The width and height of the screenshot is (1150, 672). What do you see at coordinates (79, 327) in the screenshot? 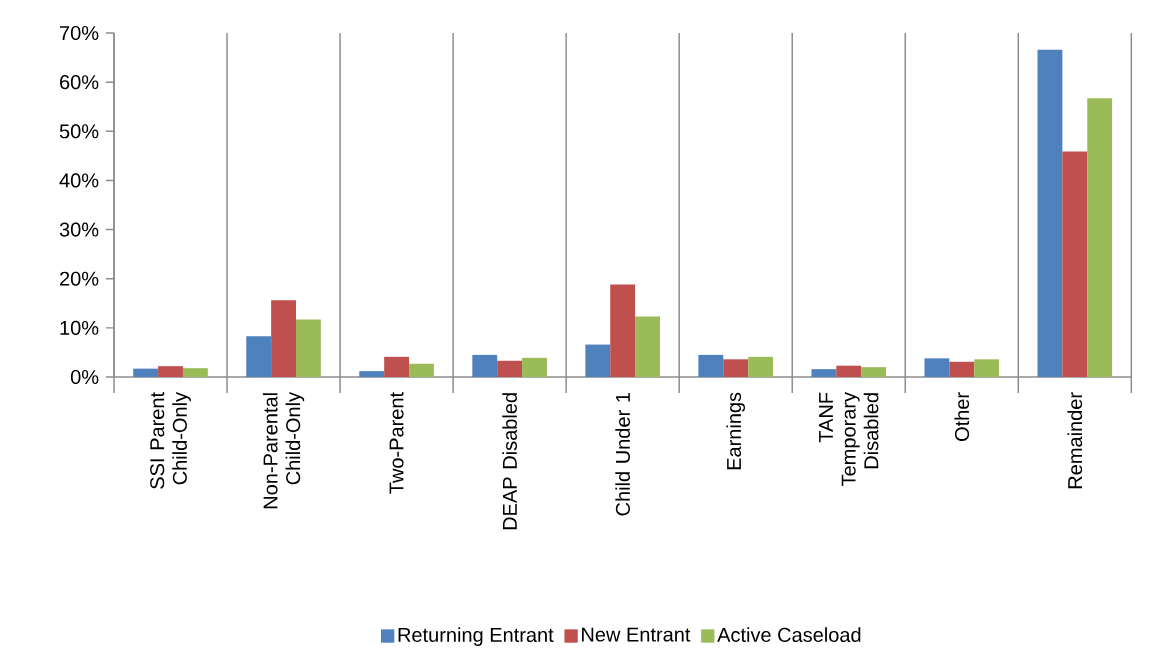
I see `y-tick-label: 10%` at bounding box center [79, 327].